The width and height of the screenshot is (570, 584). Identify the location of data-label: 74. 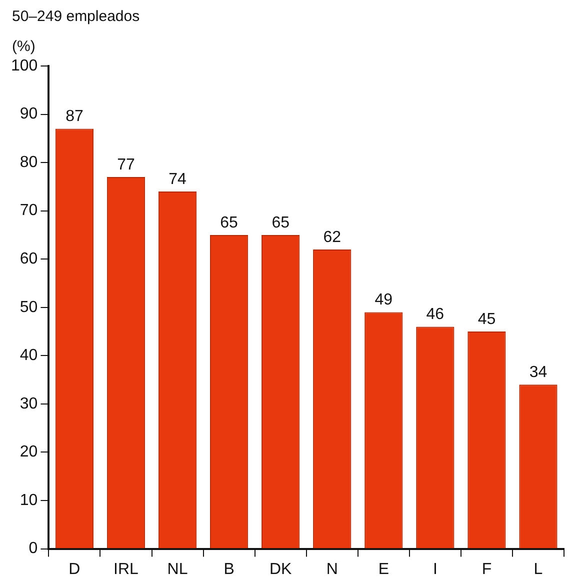
(177, 179).